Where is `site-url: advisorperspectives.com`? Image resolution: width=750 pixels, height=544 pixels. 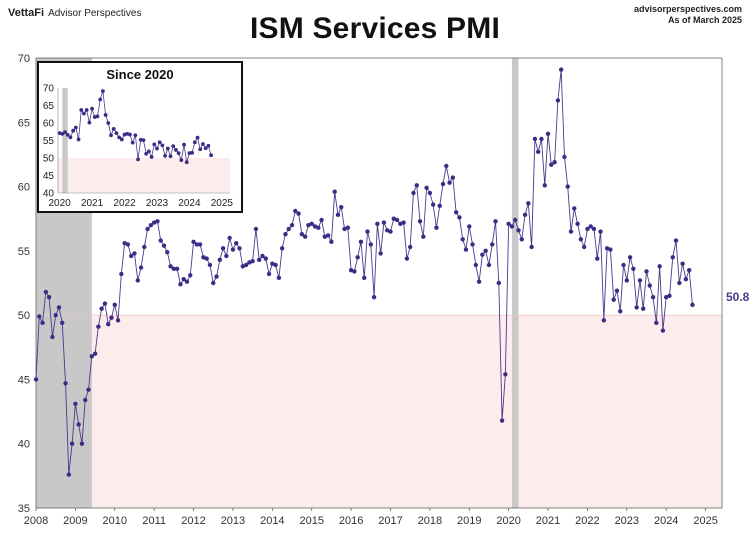
site-url: advisorperspectives.com is located at coordinates (687, 9).